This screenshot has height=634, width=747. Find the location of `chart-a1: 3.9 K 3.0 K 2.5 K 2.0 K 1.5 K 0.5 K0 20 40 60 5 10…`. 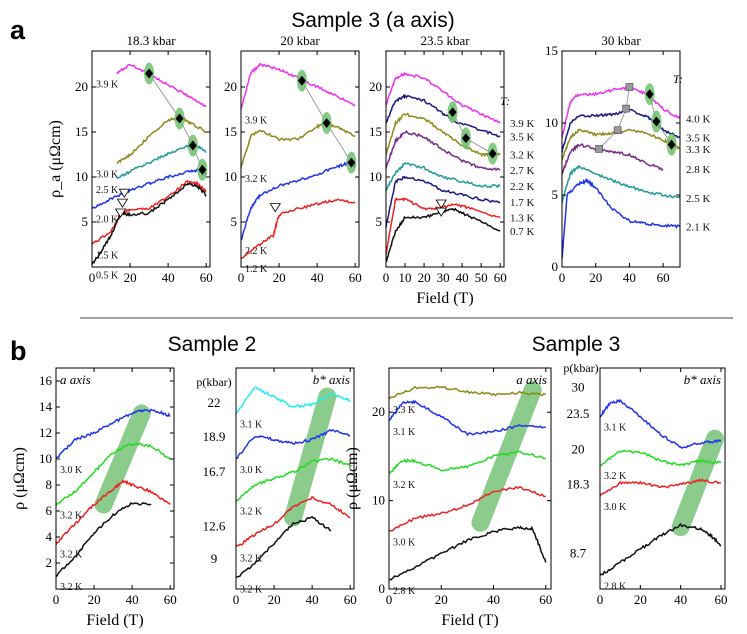

chart-a1: 3.9 K 3.0 K 2.5 K 2.0 K 1.5 K 0.5 K0 20 40 60 5 10… is located at coordinates (130, 159).